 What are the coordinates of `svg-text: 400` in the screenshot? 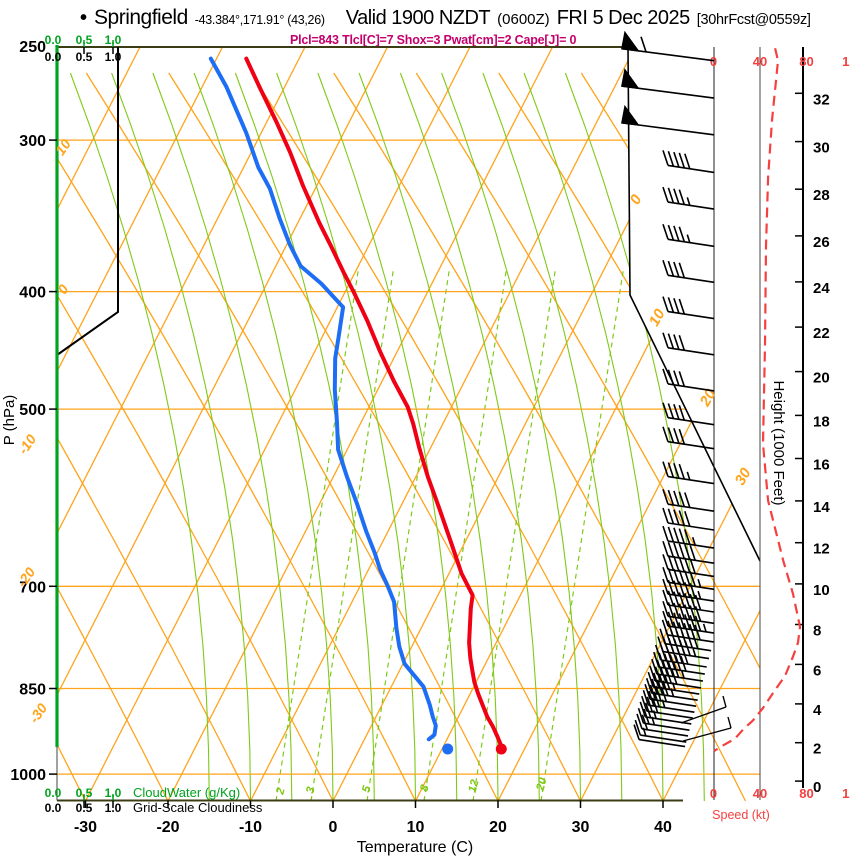 It's located at (32, 293).